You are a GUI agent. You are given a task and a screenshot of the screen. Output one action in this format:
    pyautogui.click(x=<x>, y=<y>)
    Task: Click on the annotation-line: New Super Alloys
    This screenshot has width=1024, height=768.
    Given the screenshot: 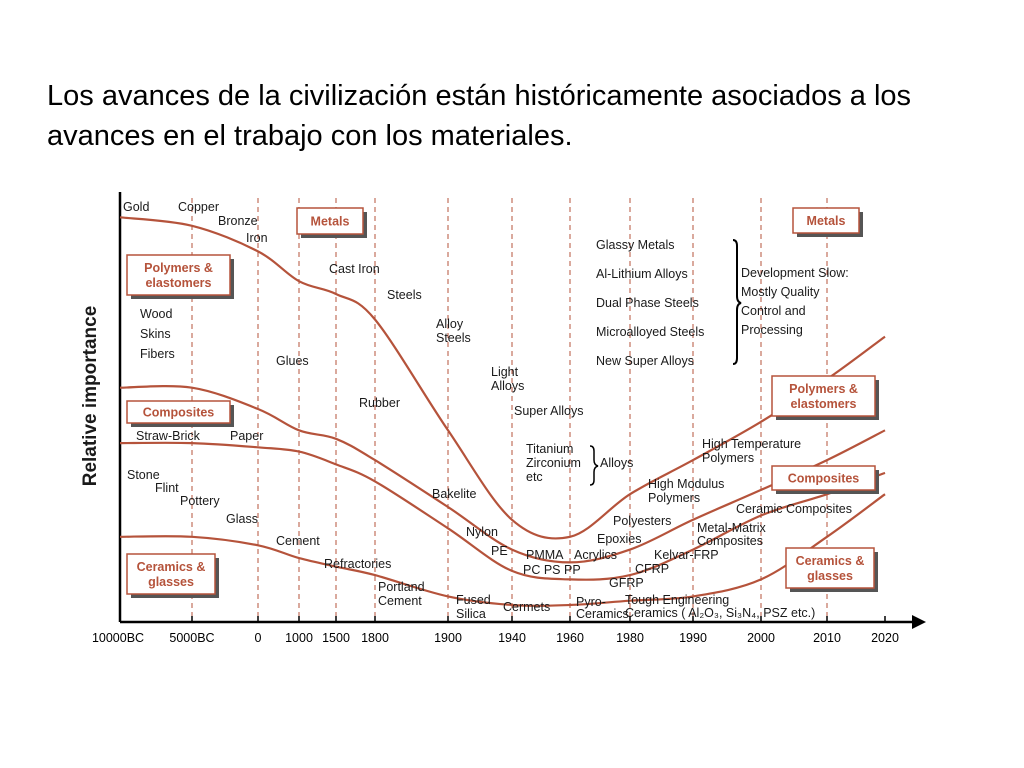 What is the action you would take?
    pyautogui.click(x=645, y=361)
    